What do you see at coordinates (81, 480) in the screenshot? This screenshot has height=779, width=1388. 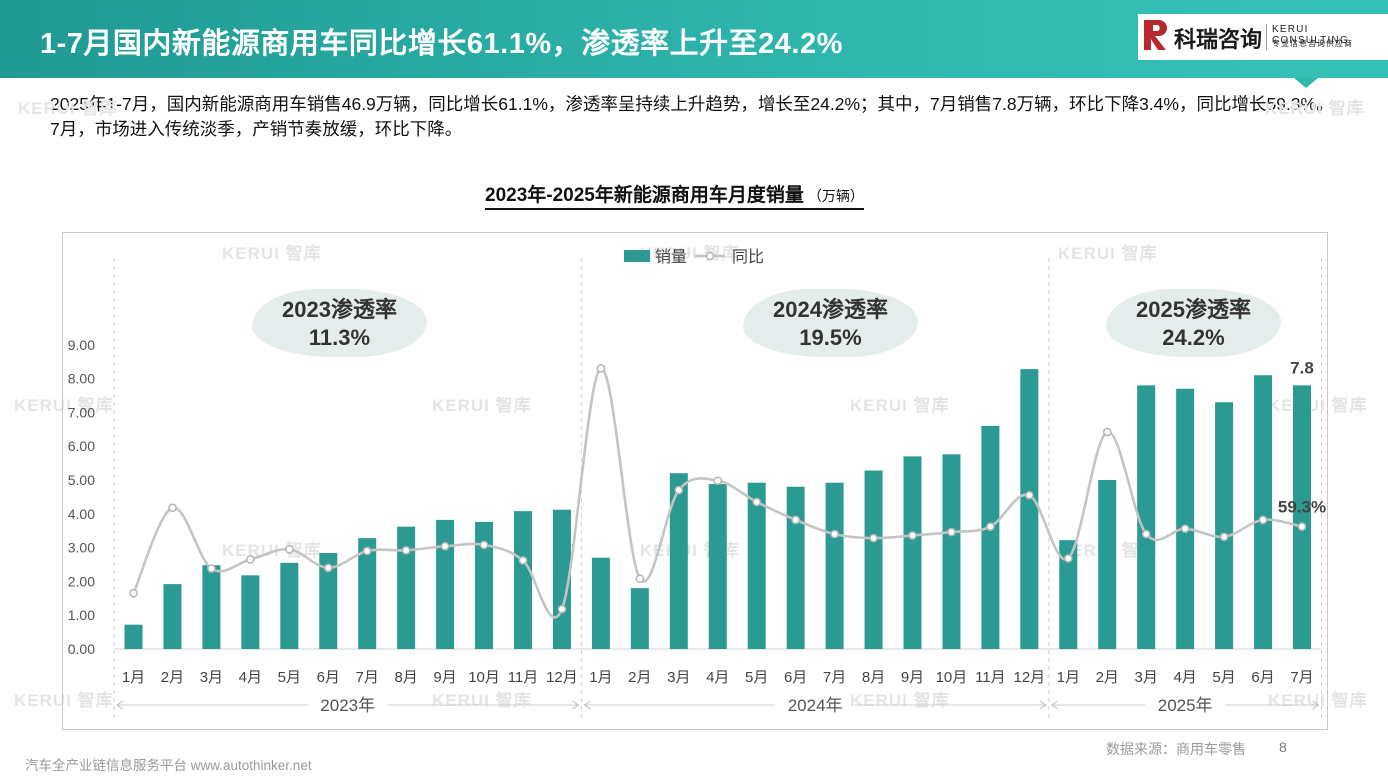 I see `y-tick-label: 5.00` at bounding box center [81, 480].